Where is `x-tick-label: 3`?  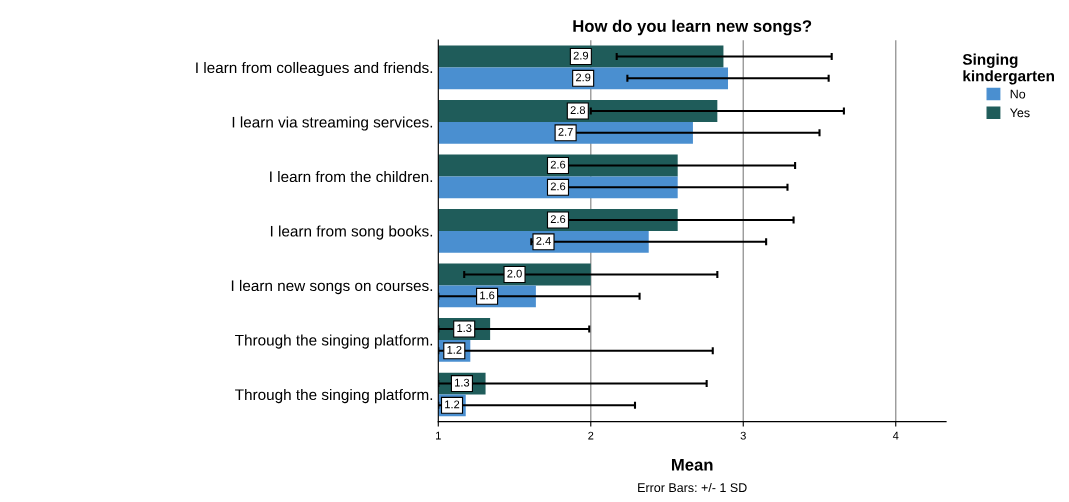 x-tick-label: 3 is located at coordinates (743, 435).